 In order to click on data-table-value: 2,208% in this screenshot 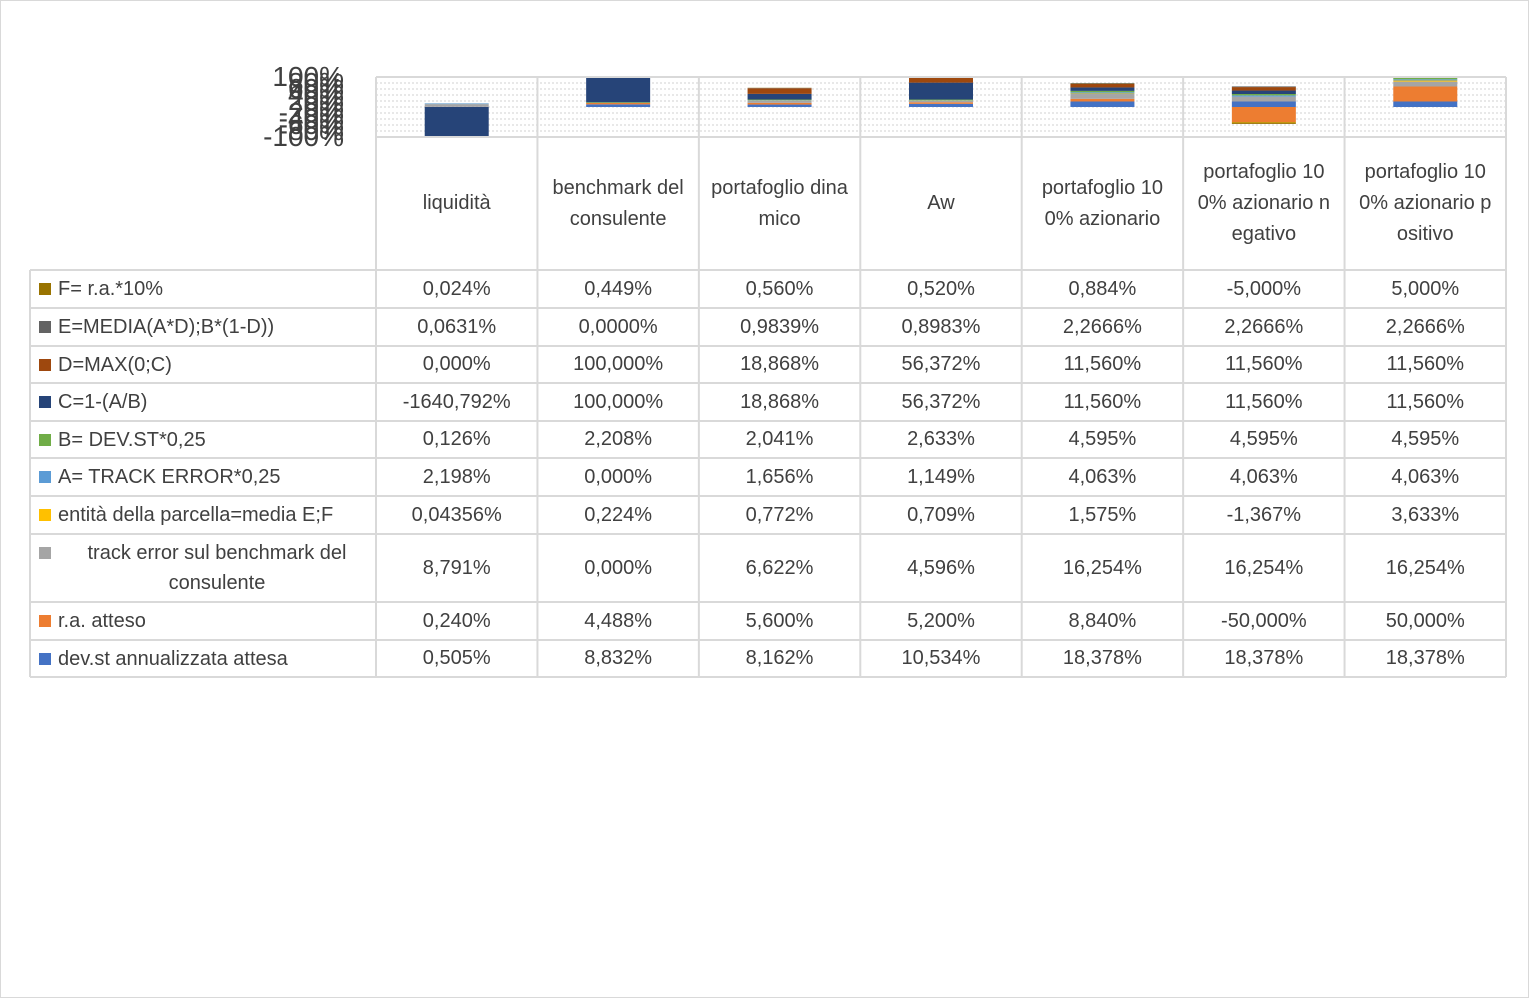, I will do `click(618, 439)`.